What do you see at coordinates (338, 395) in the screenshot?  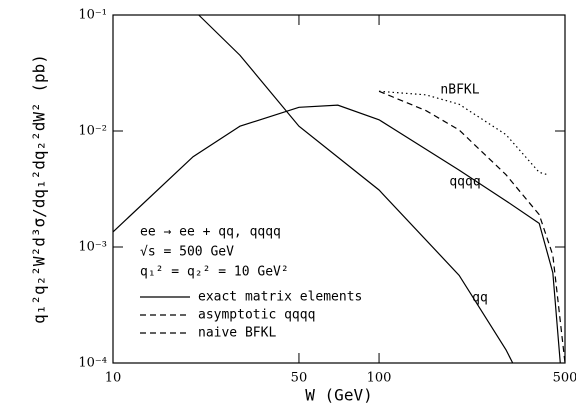 I see `x-axis-label: W (GeV)` at bounding box center [338, 395].